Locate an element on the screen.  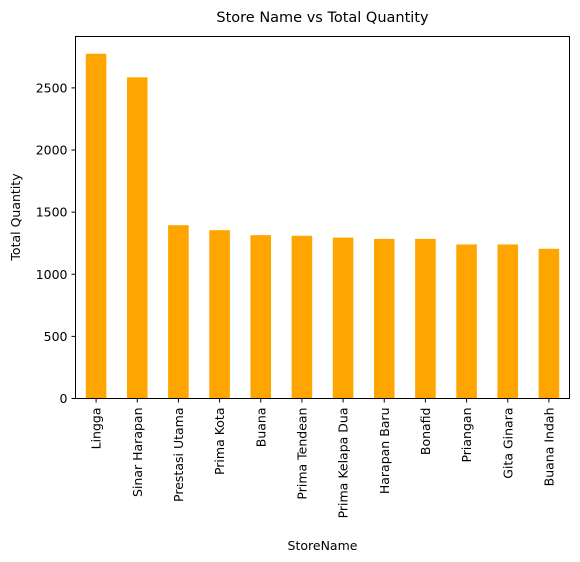
x-tick-label: Sinar Harapan is located at coordinates (137, 452).